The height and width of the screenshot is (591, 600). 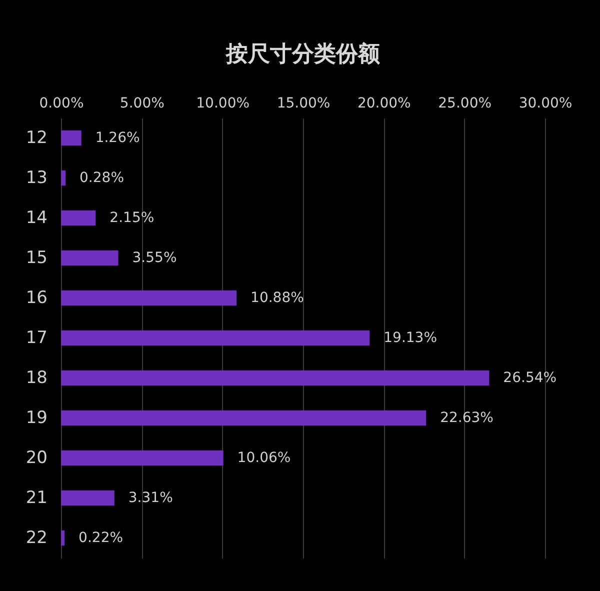 I want to click on data-label: 19.13%, so click(x=411, y=338).